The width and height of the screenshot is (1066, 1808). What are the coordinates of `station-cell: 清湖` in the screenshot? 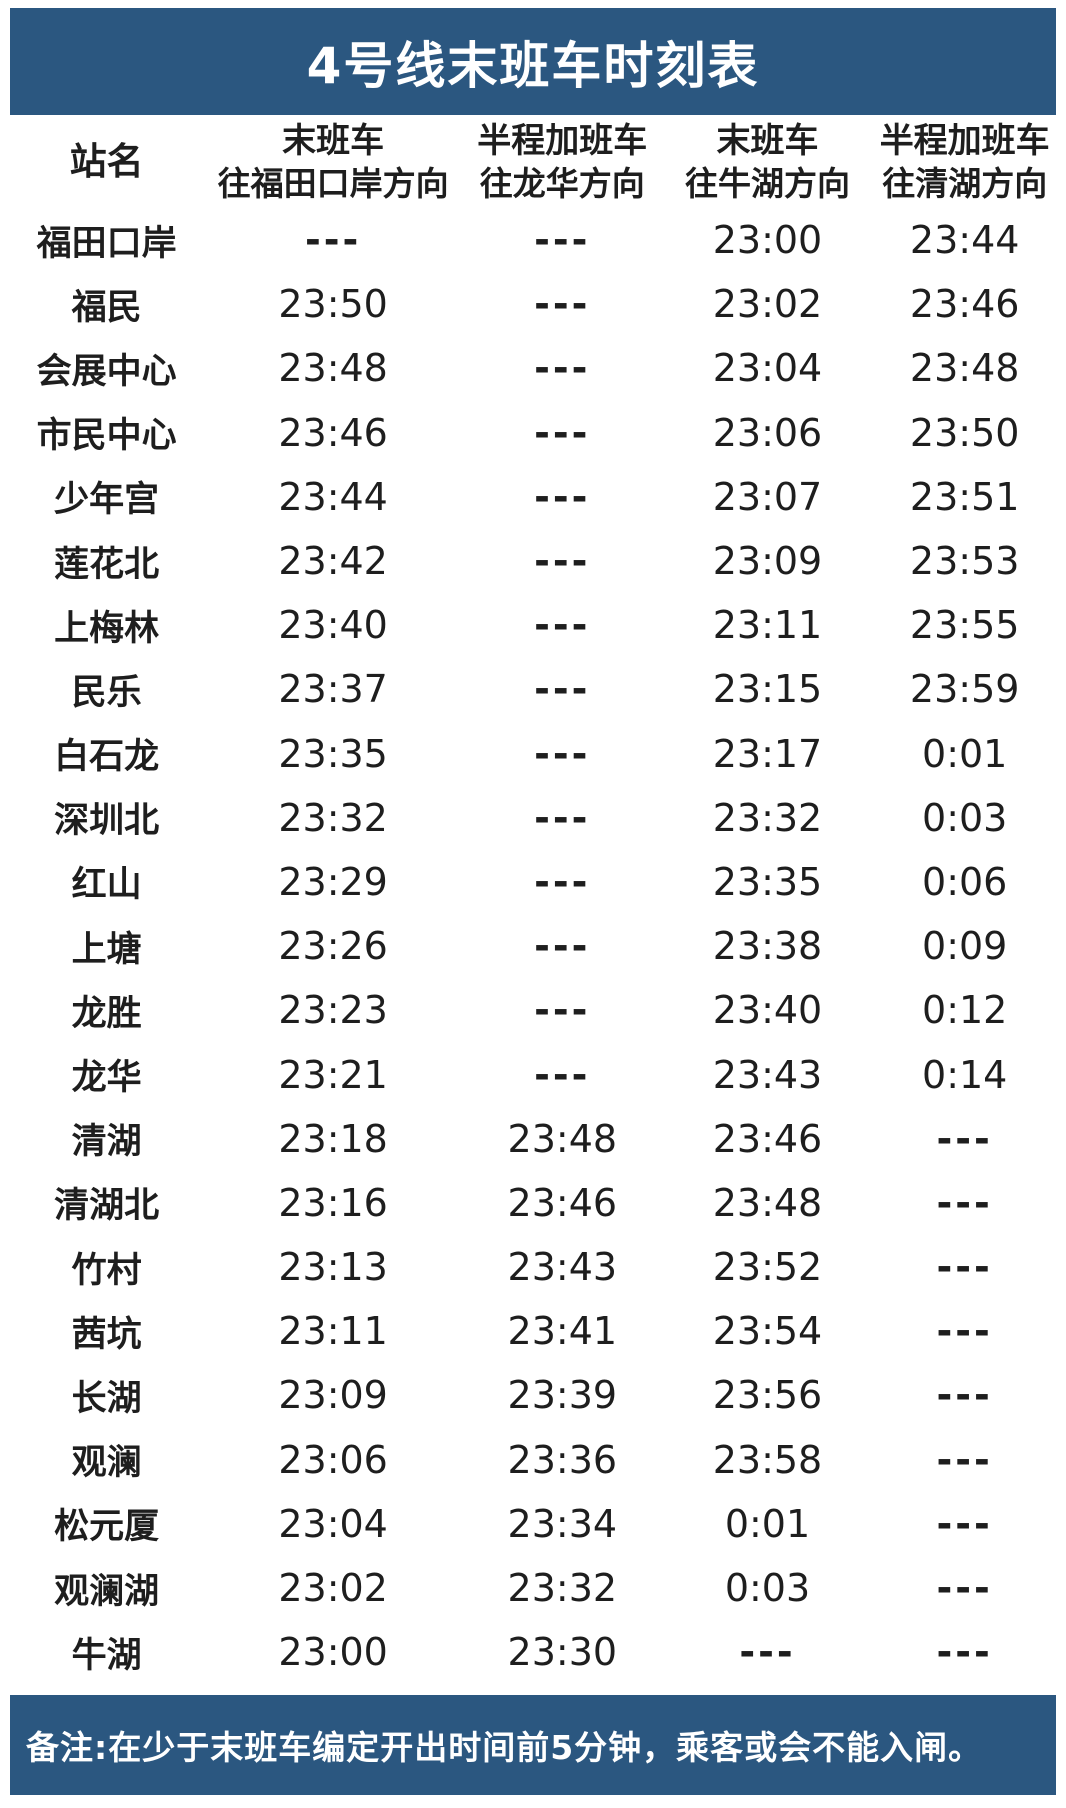 It's located at (106, 1142).